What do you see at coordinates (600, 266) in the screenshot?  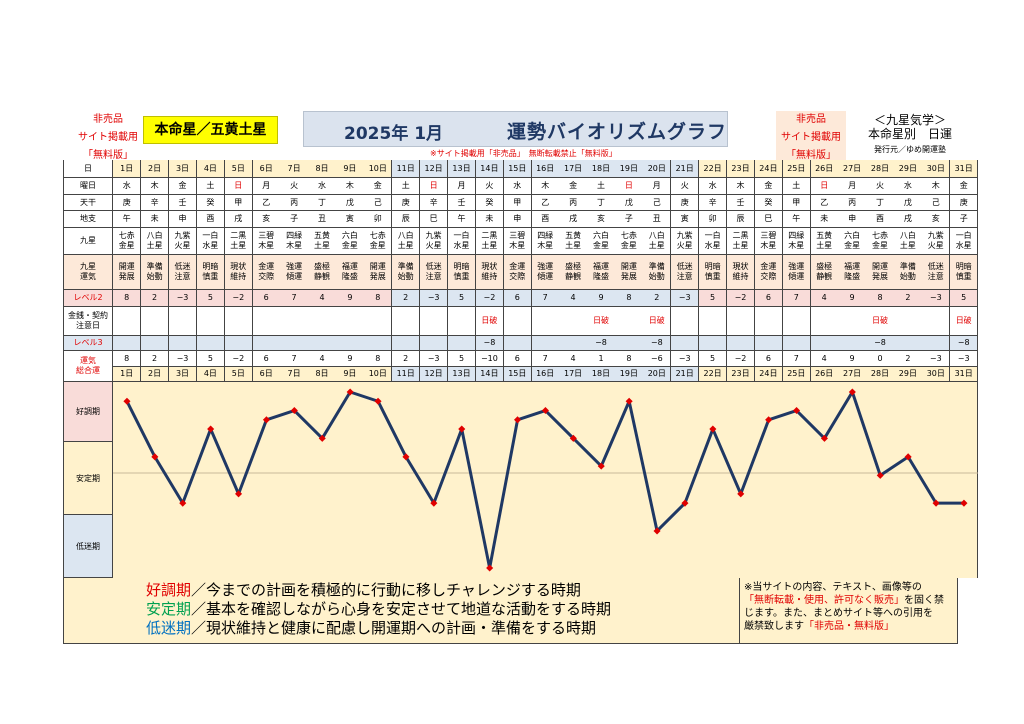 I see `unki-cell-line: 福運` at bounding box center [600, 266].